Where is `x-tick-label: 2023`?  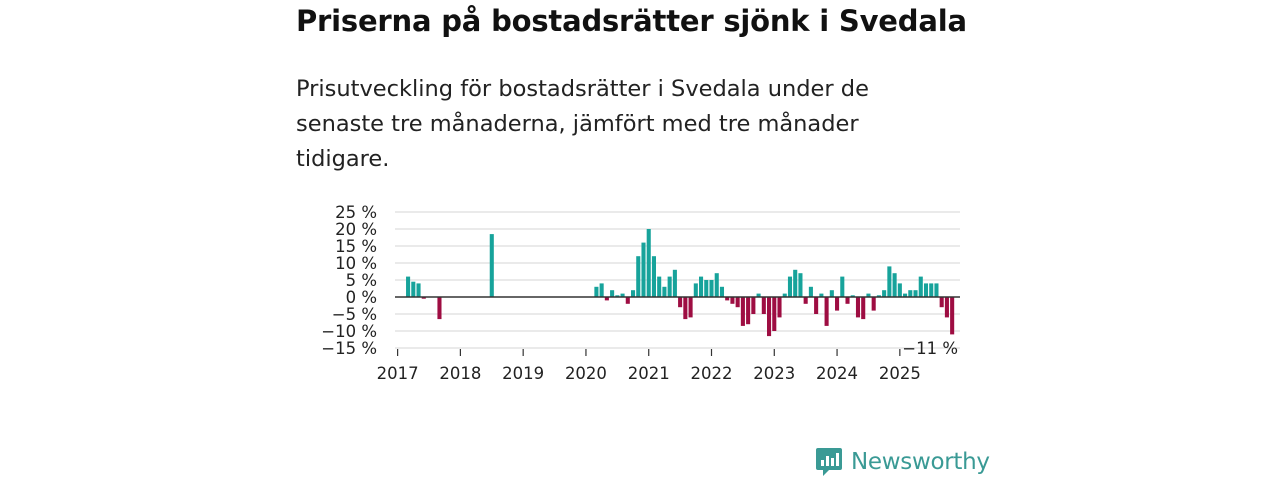 x-tick-label: 2023 is located at coordinates (774, 373).